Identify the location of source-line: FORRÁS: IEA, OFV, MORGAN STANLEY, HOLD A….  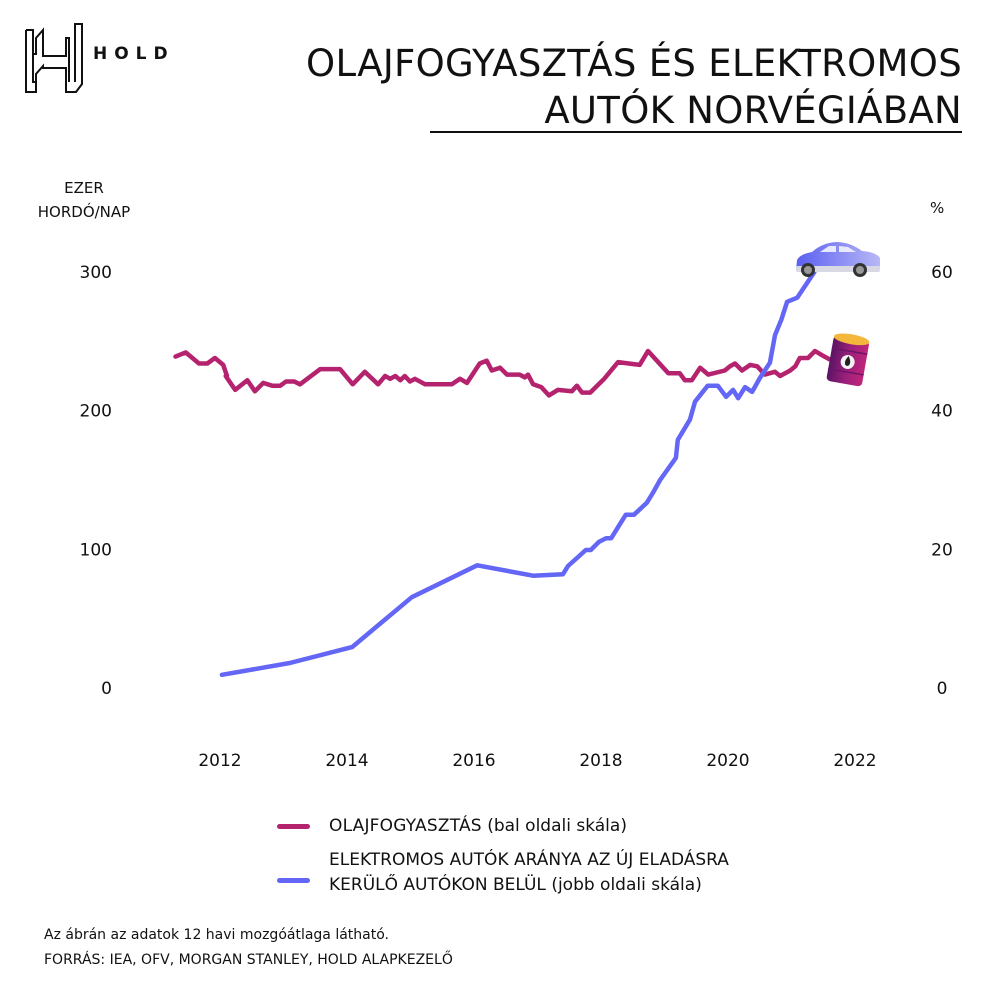
(248, 960).